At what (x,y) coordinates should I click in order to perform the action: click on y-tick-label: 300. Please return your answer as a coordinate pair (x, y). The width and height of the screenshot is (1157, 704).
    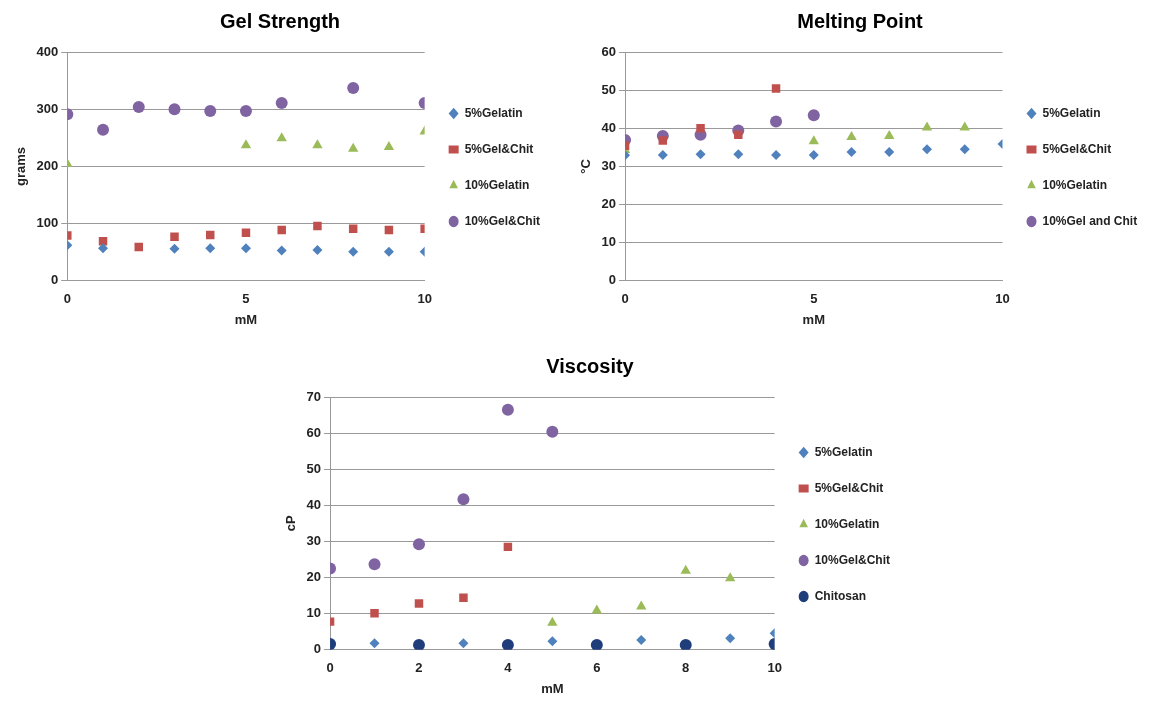
    Looking at the image, I should click on (47, 108).